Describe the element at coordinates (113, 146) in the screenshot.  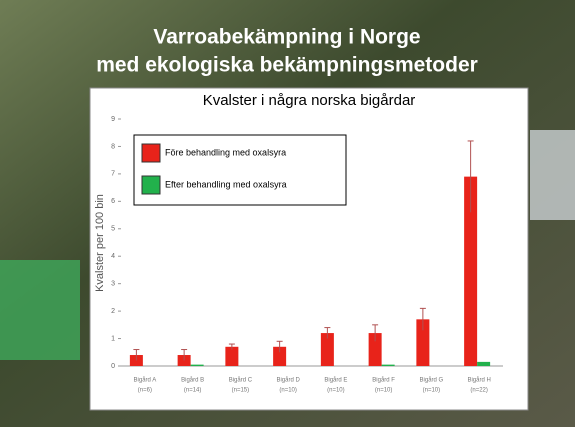
I see `y-tick-label: 8` at that location.